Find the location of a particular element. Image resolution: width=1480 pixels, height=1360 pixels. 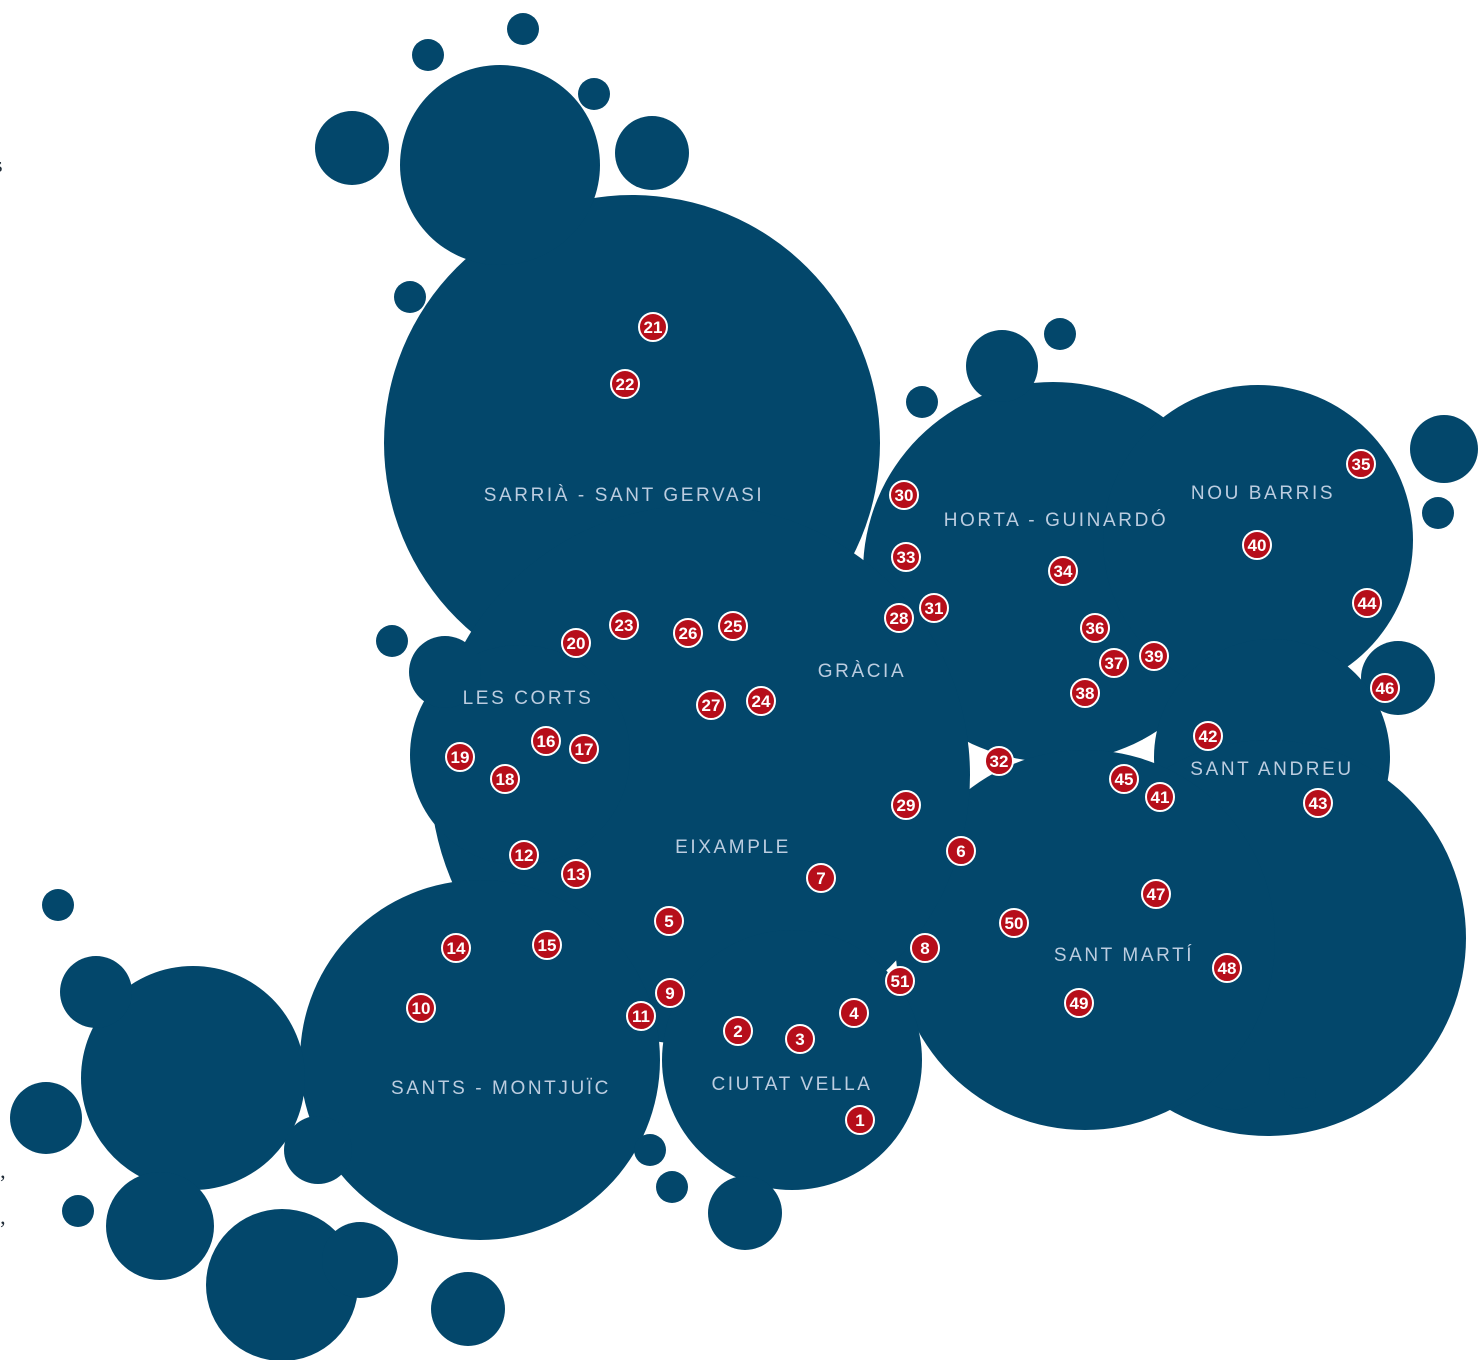

location-marker-41: 41 is located at coordinates (1160, 797).